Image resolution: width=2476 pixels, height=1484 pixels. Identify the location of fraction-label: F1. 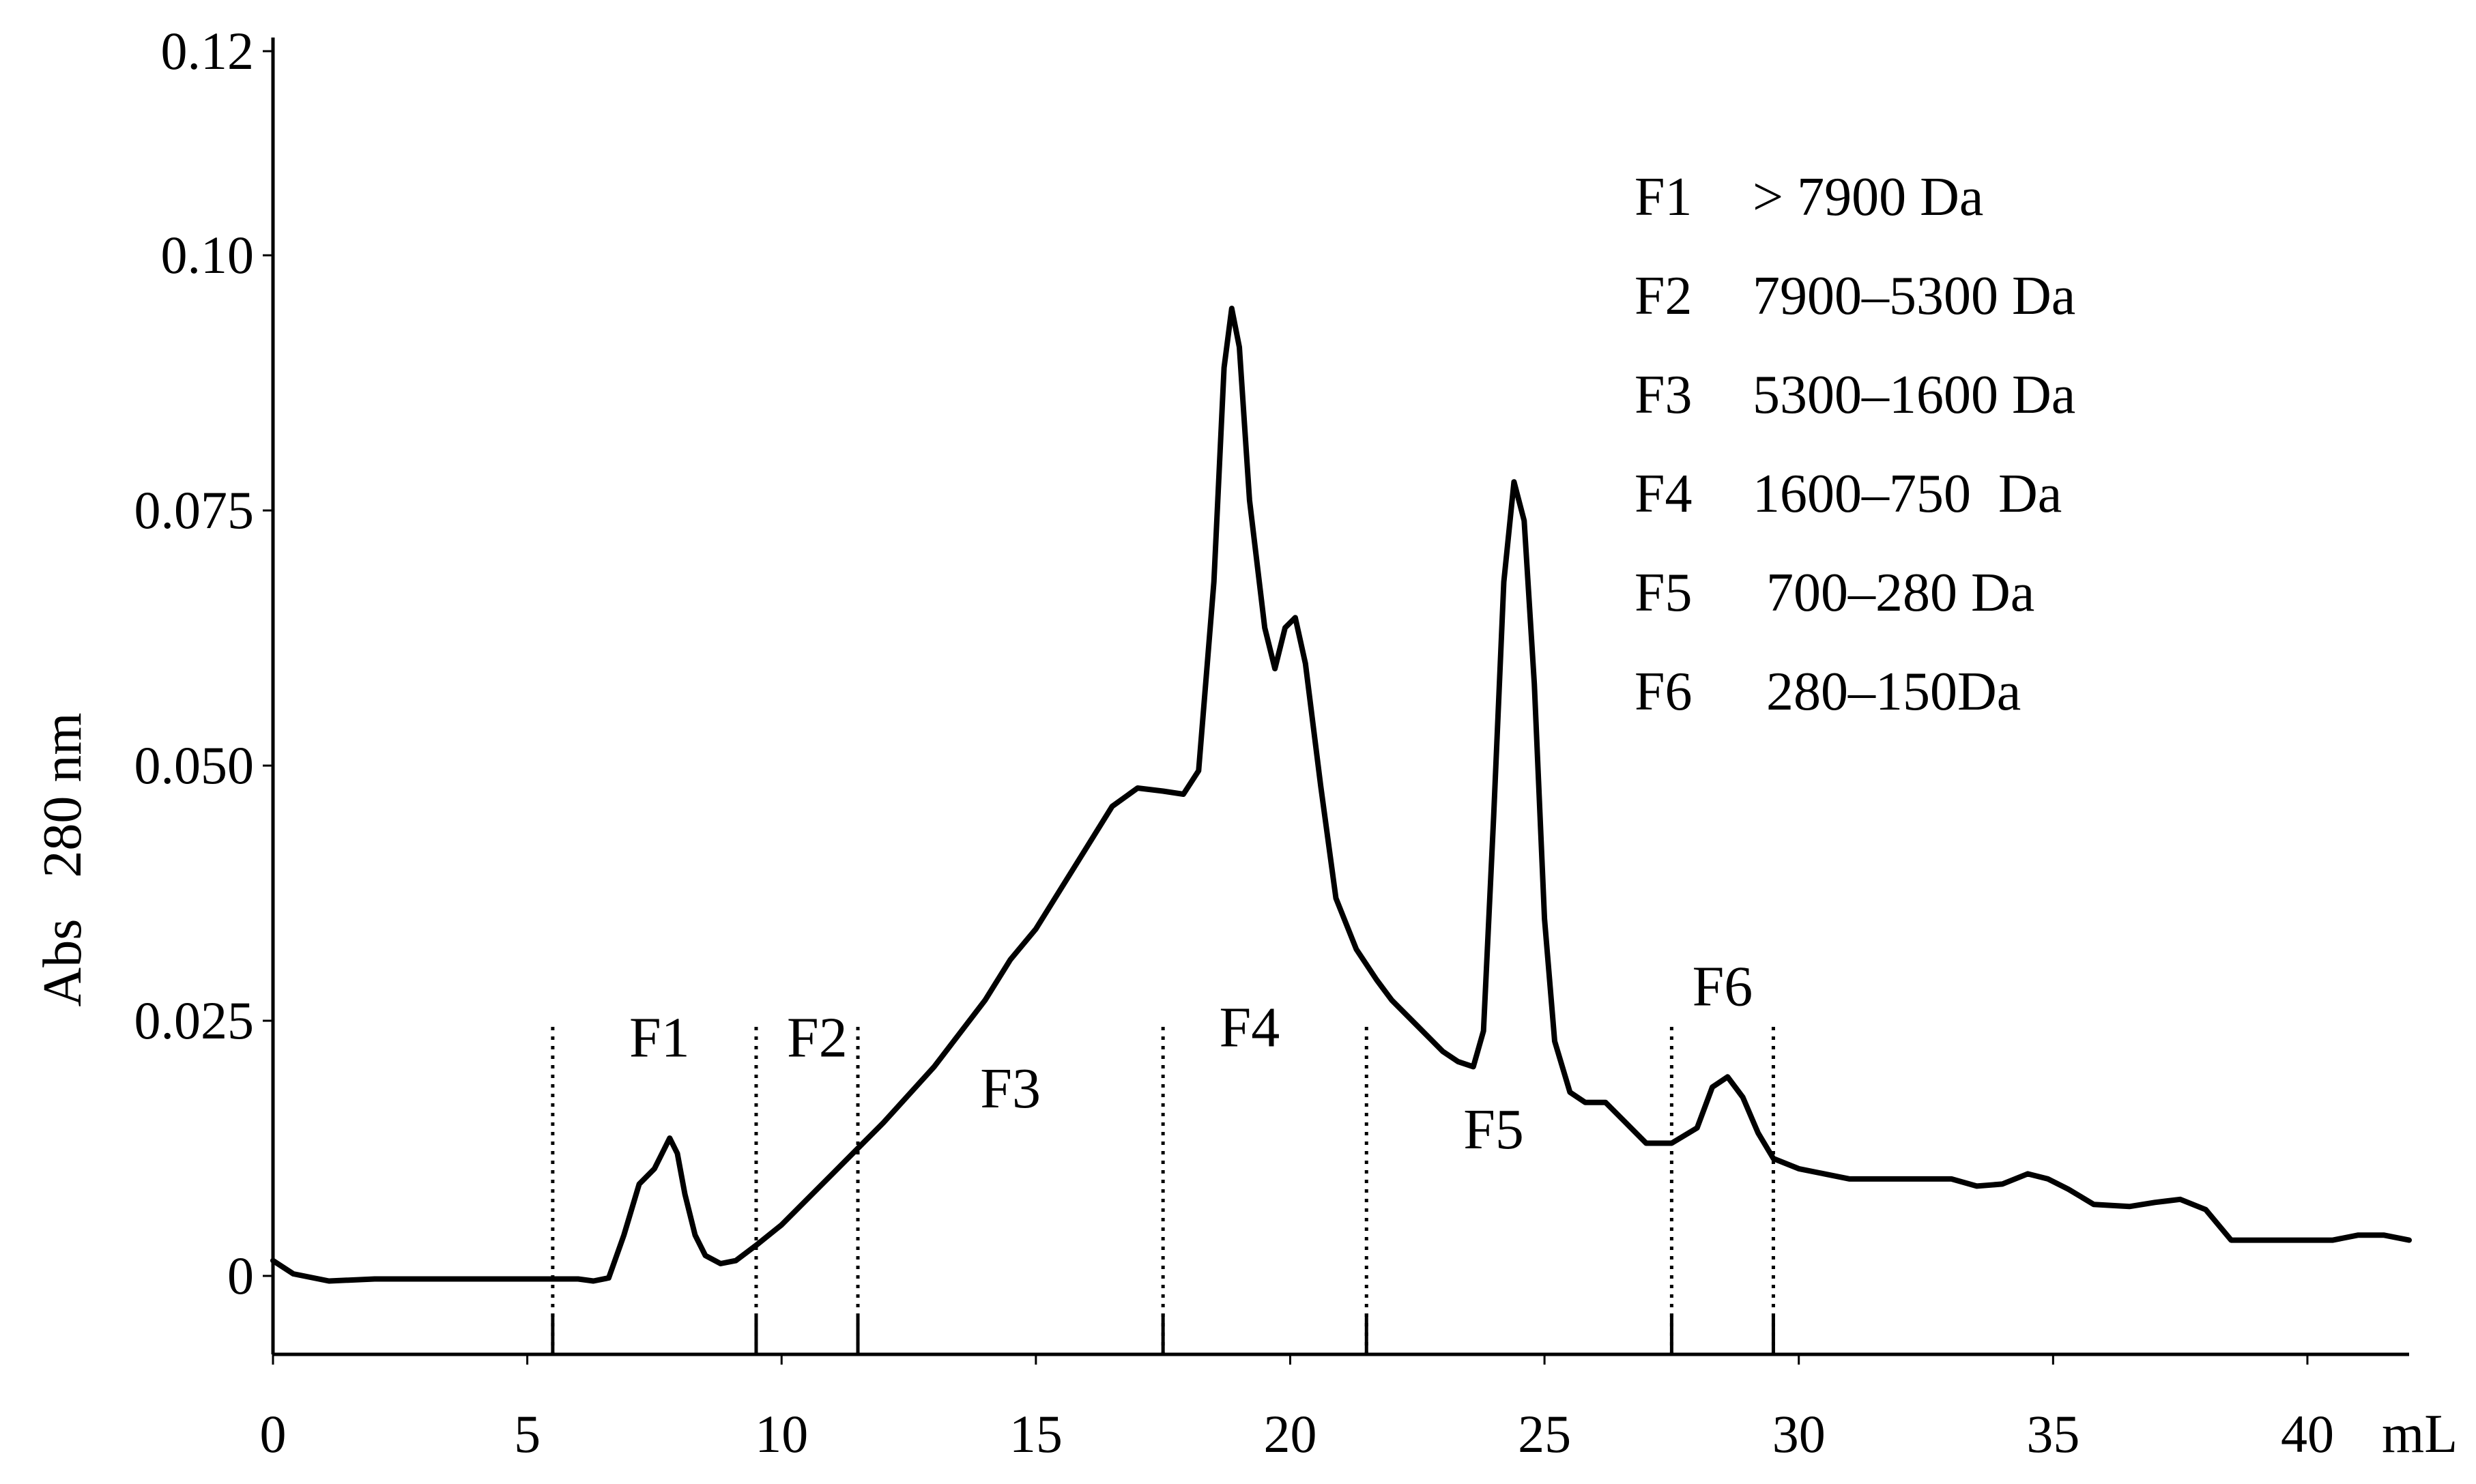
(659, 1037).